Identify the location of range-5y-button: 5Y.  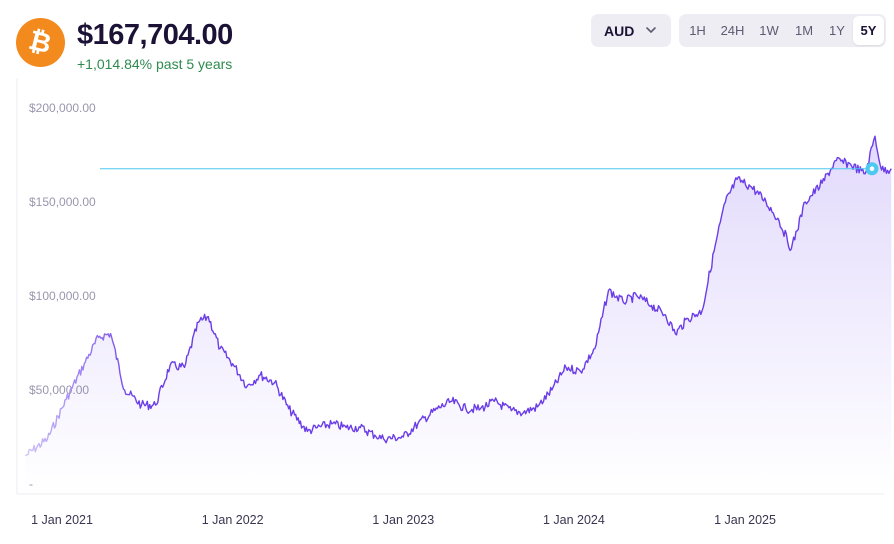
(868, 30).